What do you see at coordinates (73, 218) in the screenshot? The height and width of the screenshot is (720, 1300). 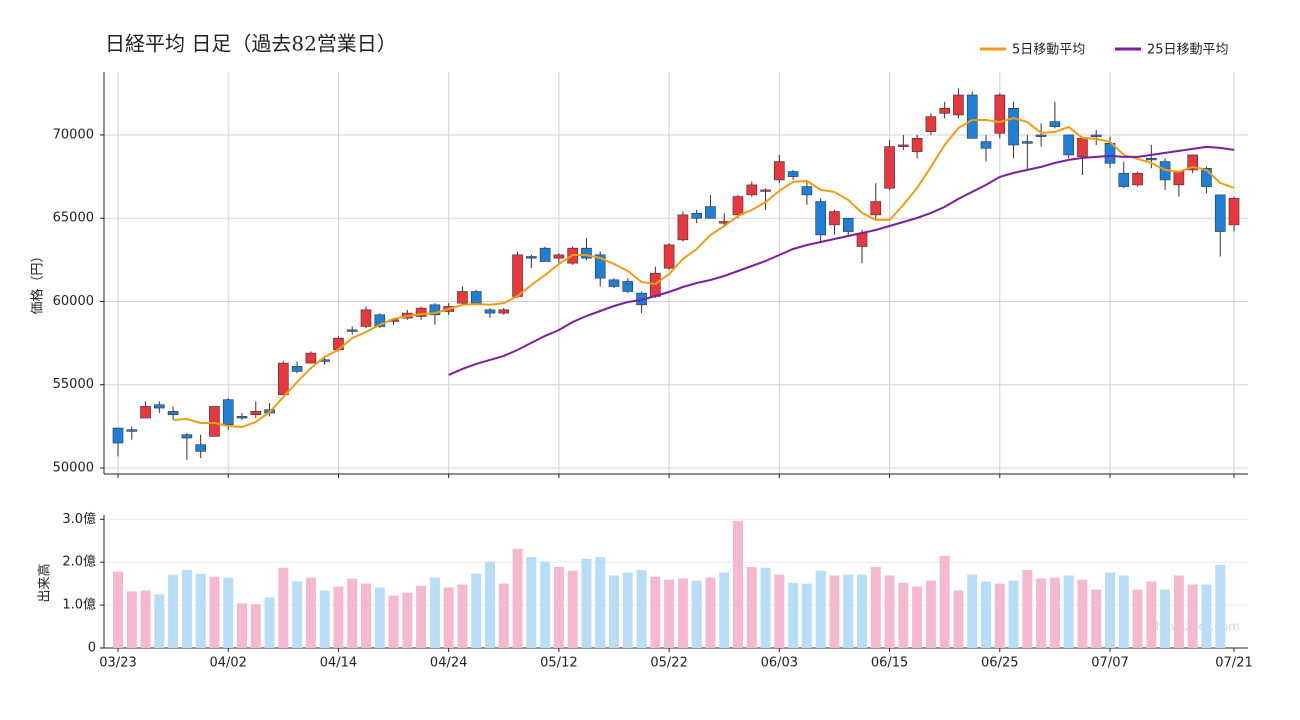 I see `y-tick-label: 65000` at bounding box center [73, 218].